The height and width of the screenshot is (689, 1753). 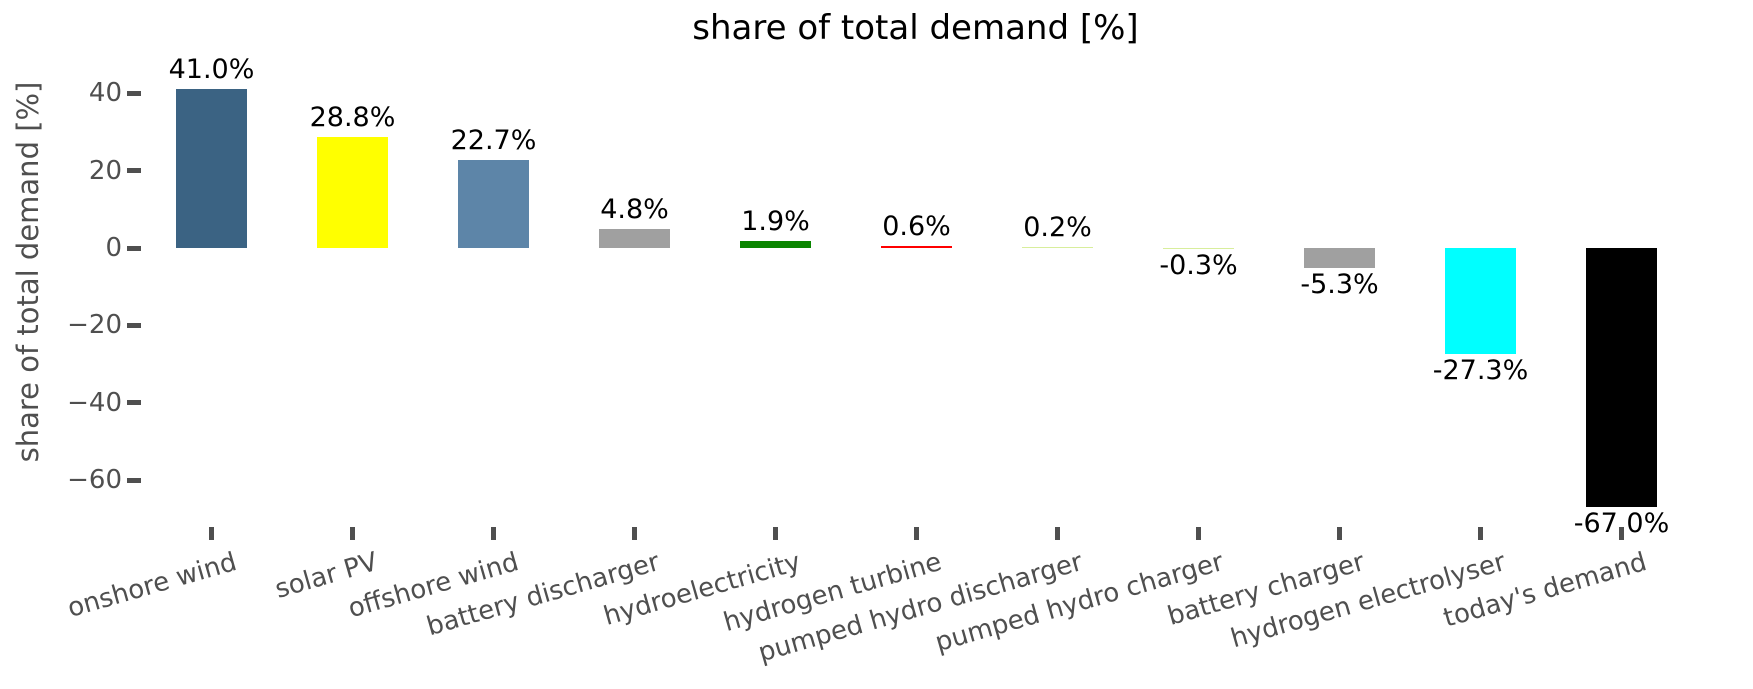 I want to click on bar-value-label-pumped-hydro-charger: -0.3%, so click(x=1198, y=266).